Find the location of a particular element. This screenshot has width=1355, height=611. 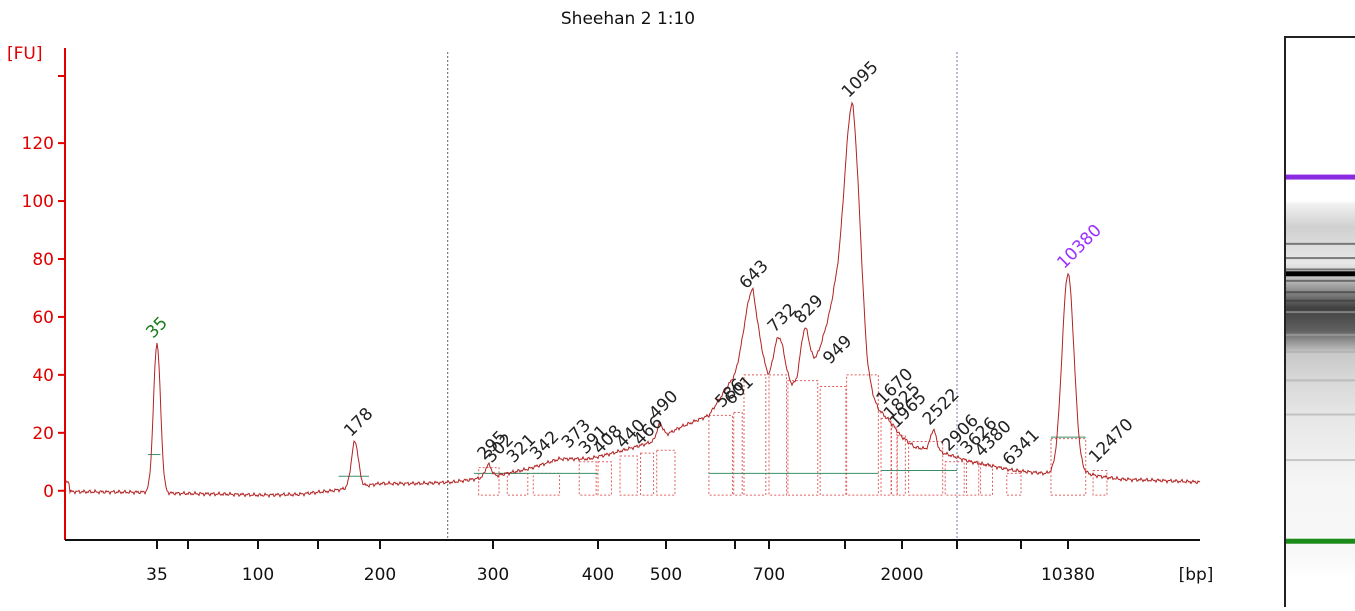

peak-label: 1095 is located at coordinates (860, 79).